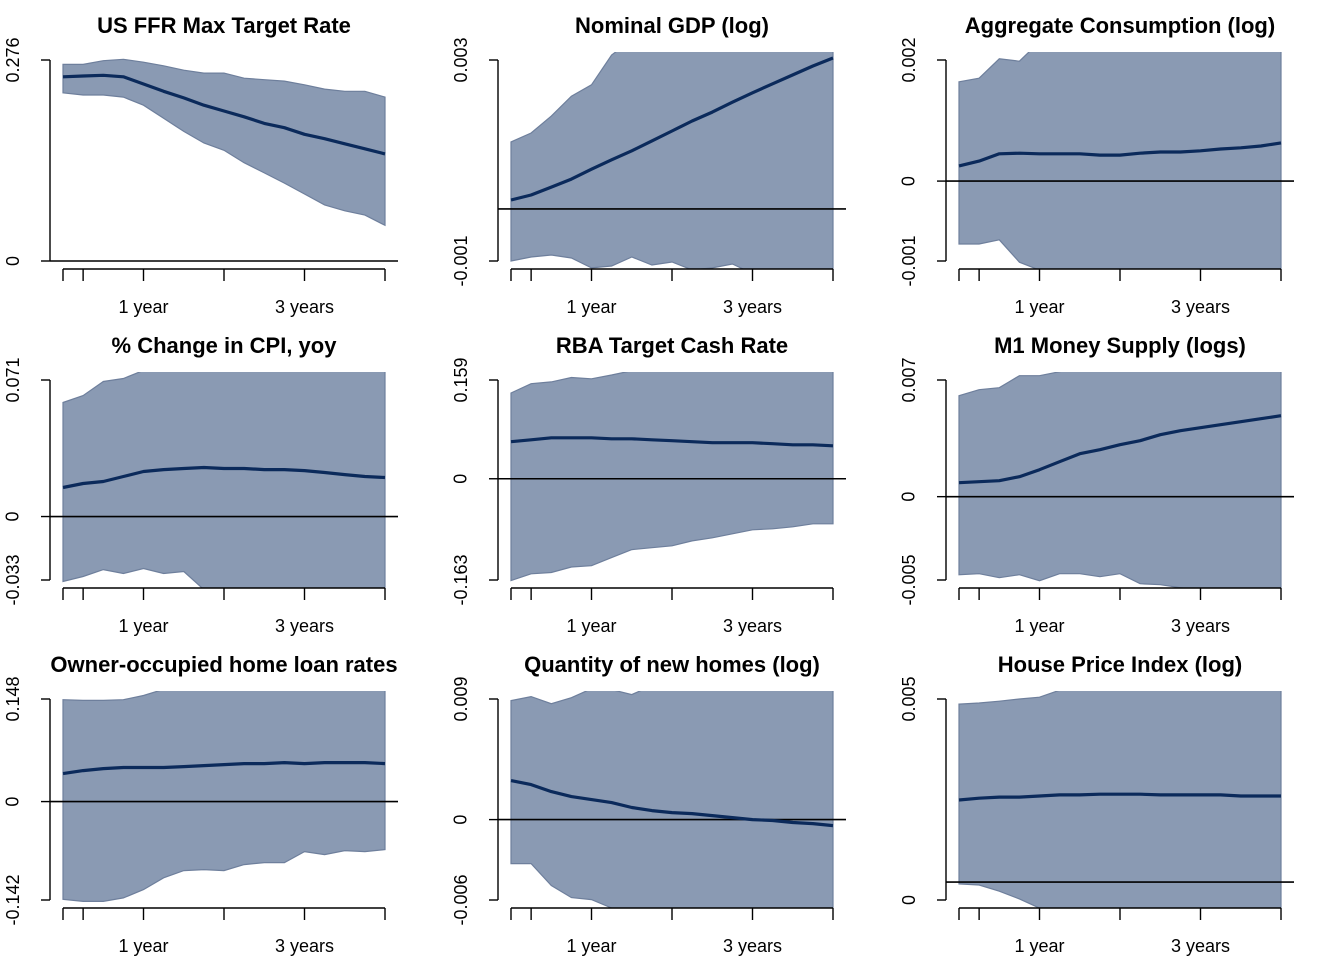  I want to click on y-tick-label: 0.009, so click(461, 698).